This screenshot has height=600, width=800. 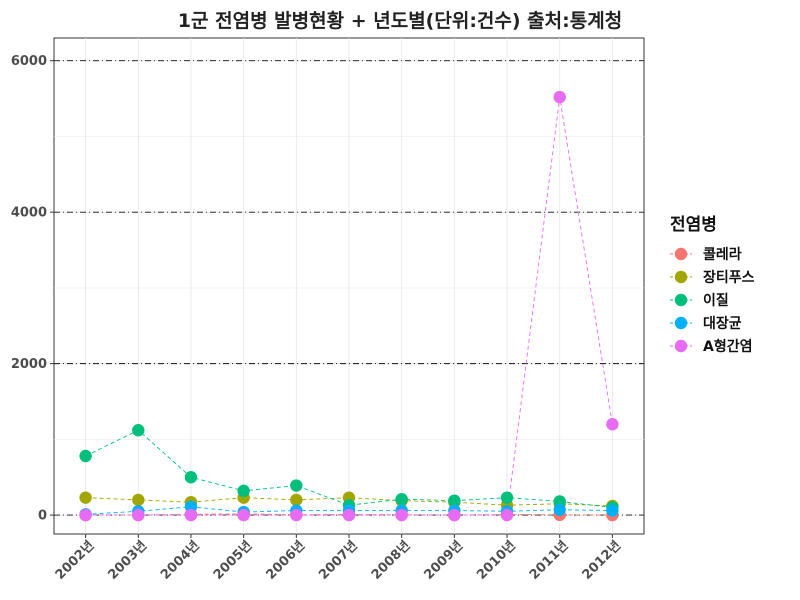 I want to click on x-tick-label: 2004년, so click(x=180, y=560).